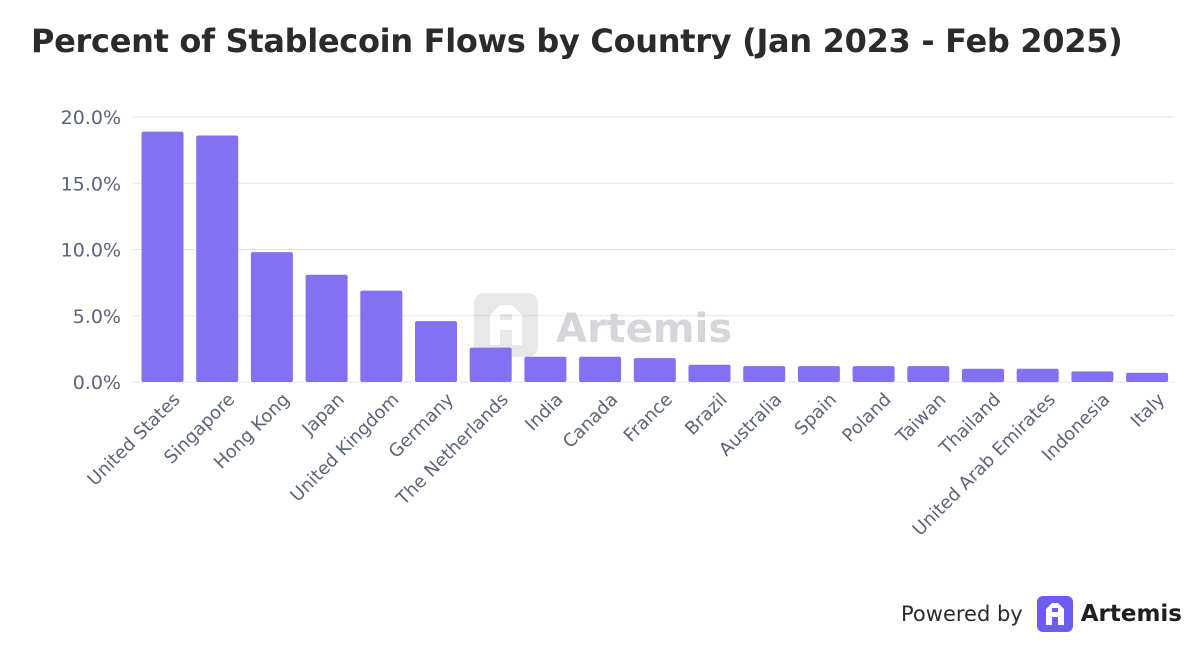  I want to click on x-tick-label: Japan, so click(323, 414).